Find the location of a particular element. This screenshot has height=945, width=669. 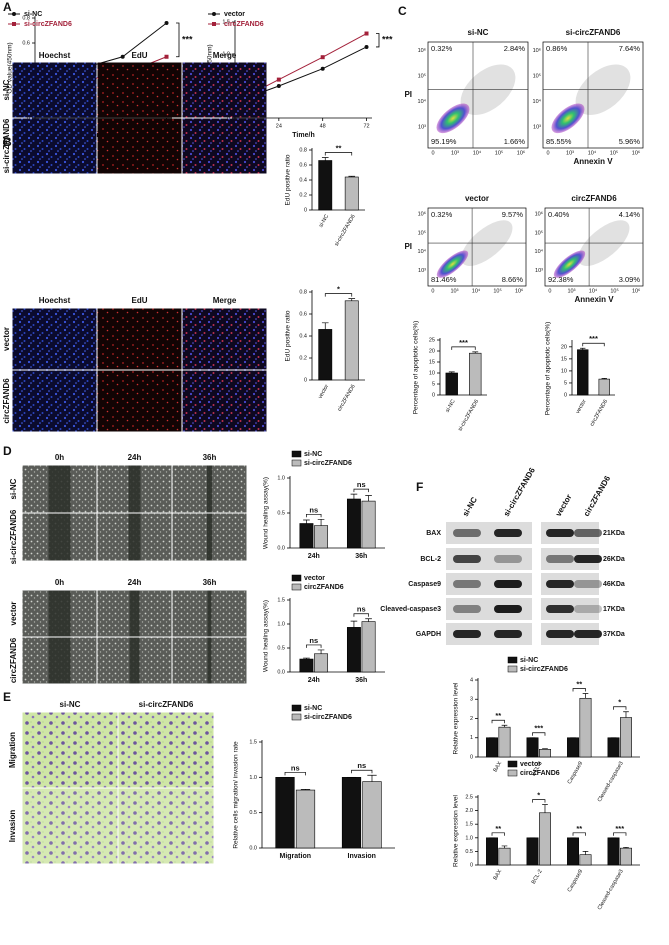

protein-label: GAPDH is located at coordinates (428, 634).